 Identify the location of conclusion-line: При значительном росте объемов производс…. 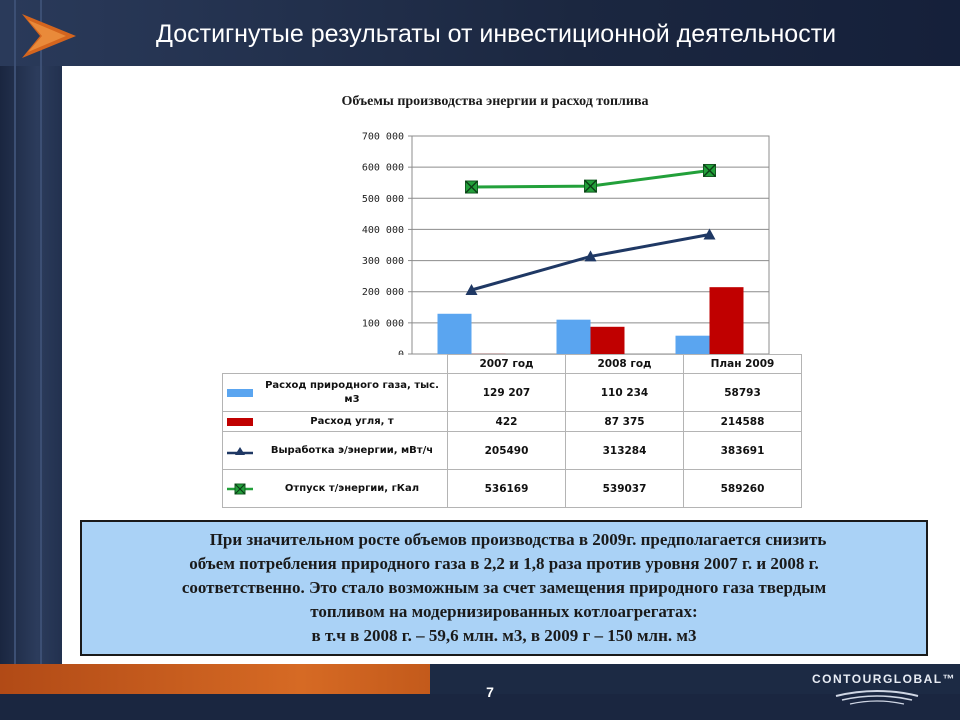
(518, 539).